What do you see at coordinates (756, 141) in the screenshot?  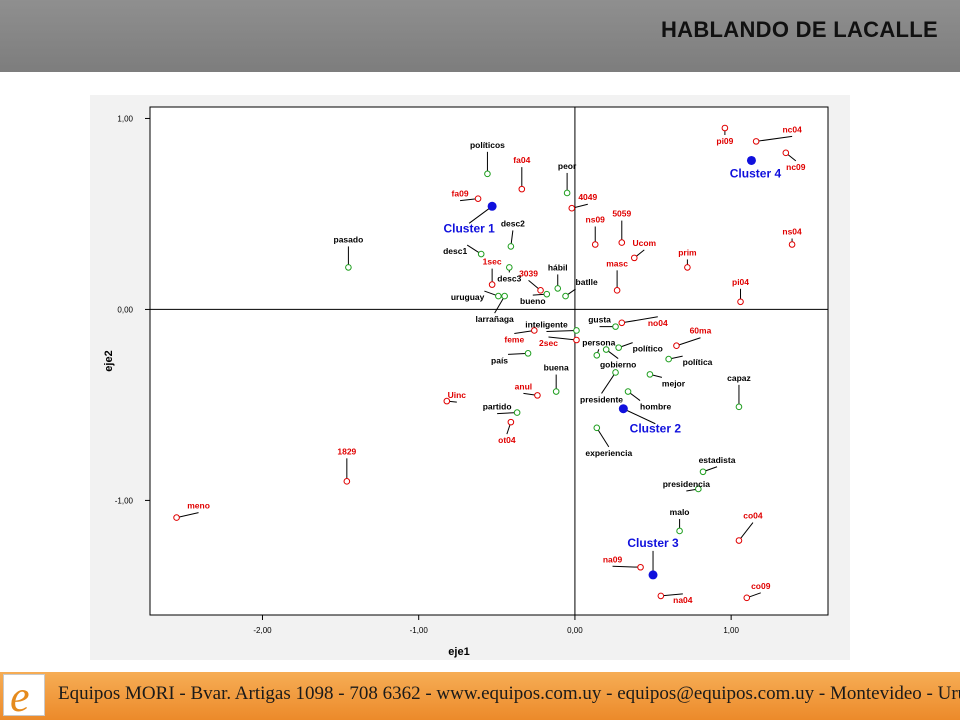 I see `point-nc04` at bounding box center [756, 141].